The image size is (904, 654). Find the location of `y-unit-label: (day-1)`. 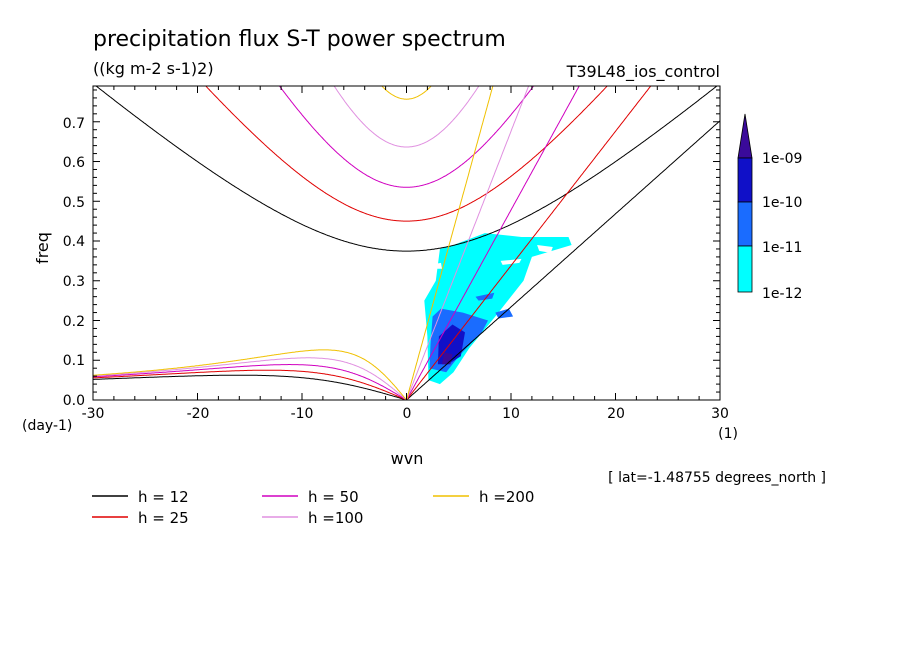

y-unit-label: (day-1) is located at coordinates (47, 426).